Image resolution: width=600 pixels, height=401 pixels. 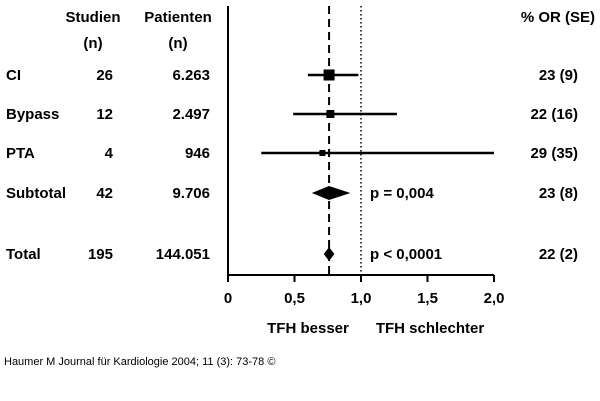 I want to click on row-weight-or: 29 (35), so click(x=554, y=153).